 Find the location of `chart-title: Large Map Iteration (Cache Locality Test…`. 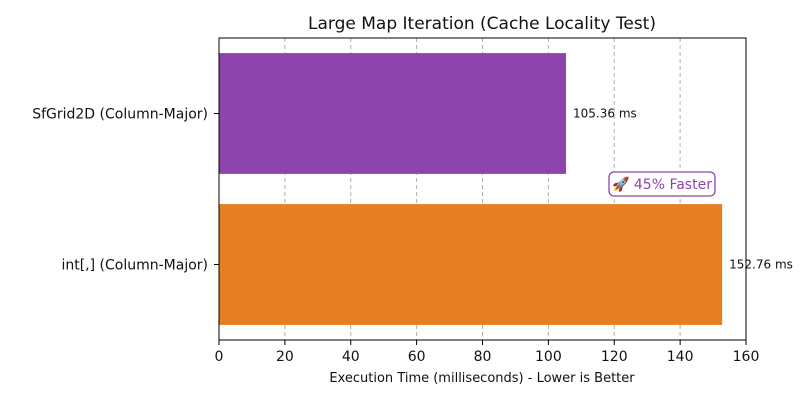

chart-title: Large Map Iteration (Cache Locality Test… is located at coordinates (482, 24).